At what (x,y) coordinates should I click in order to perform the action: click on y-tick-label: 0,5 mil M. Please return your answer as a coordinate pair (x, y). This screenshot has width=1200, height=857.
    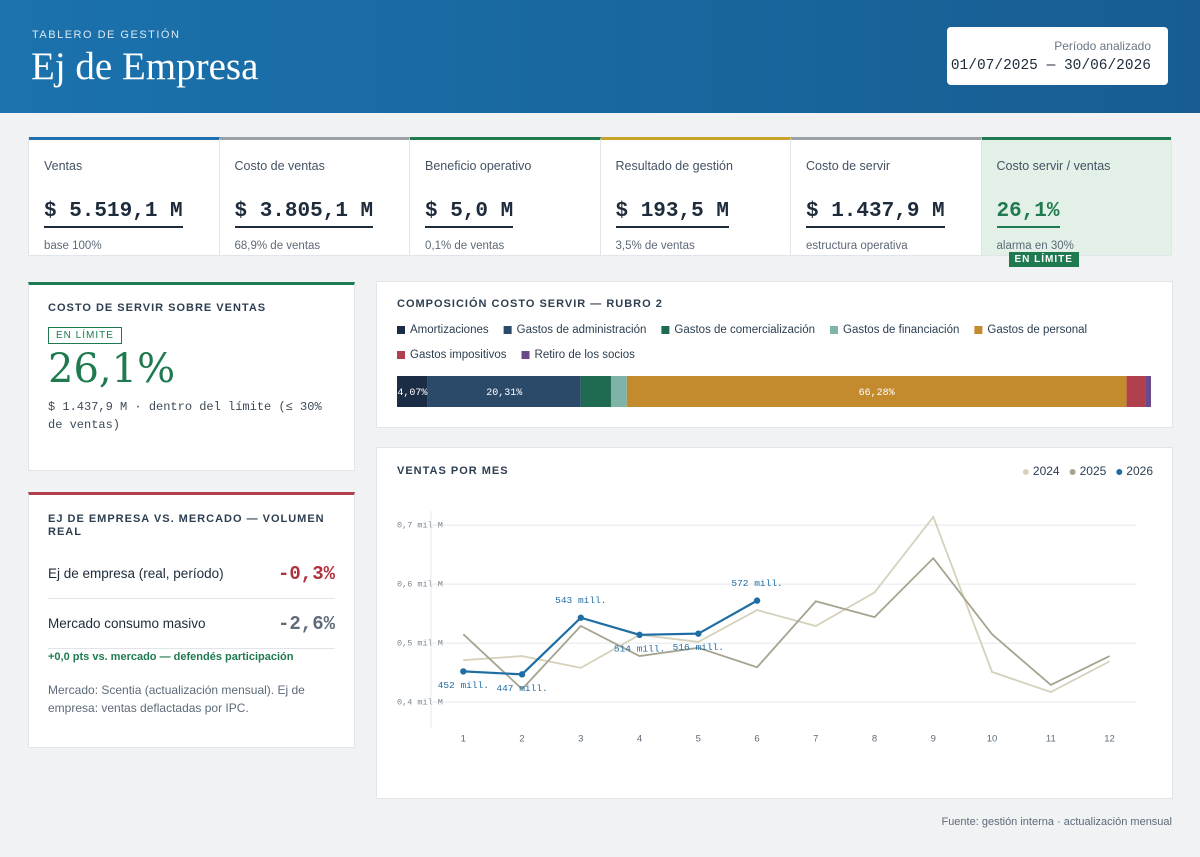
    Looking at the image, I should click on (420, 643).